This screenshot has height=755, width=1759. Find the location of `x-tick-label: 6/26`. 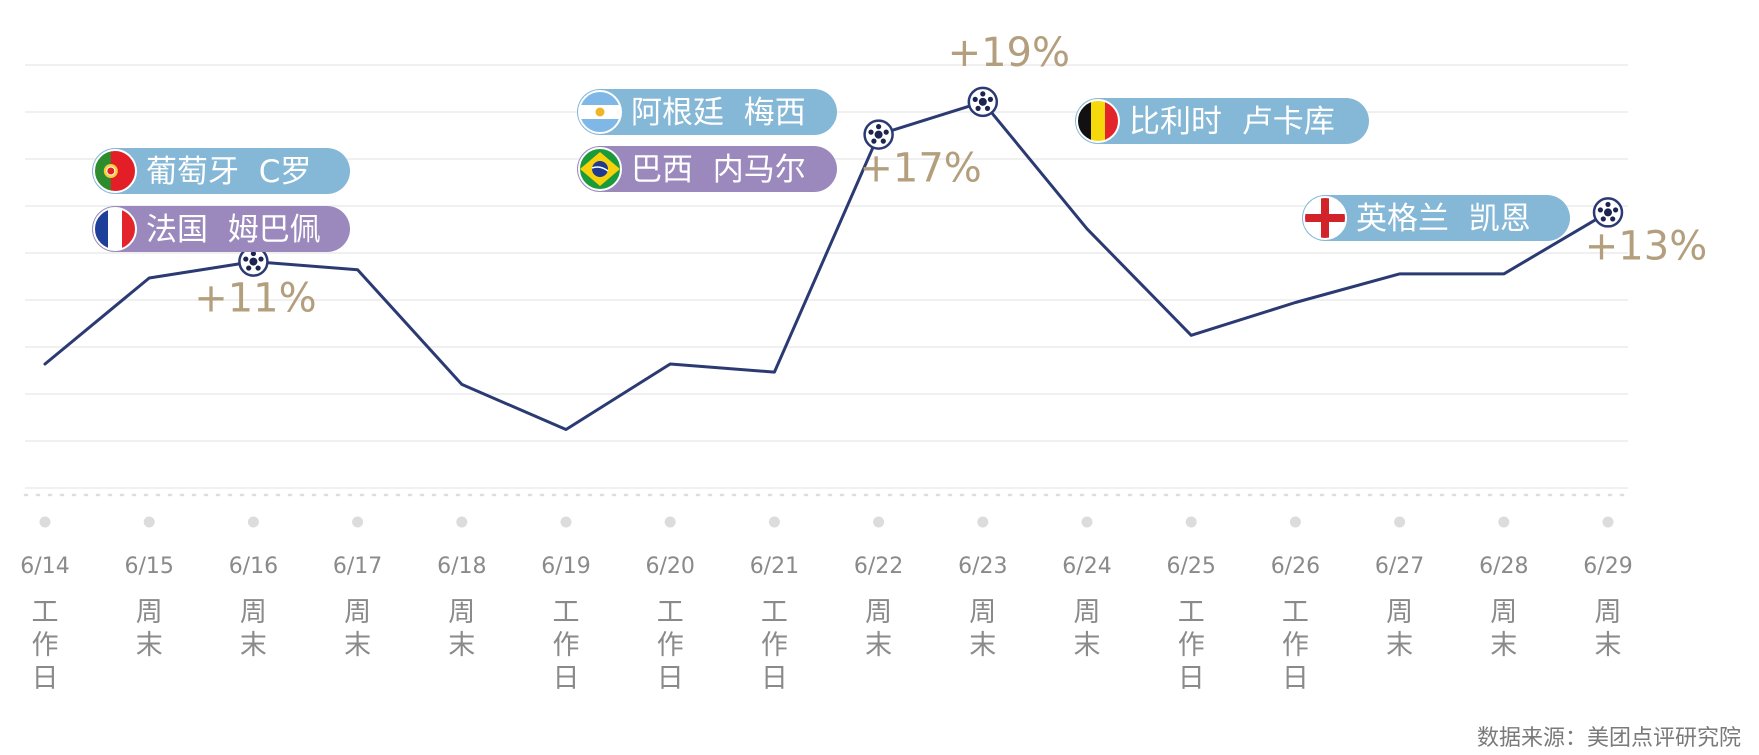

x-tick-label: 6/26 is located at coordinates (1295, 566).